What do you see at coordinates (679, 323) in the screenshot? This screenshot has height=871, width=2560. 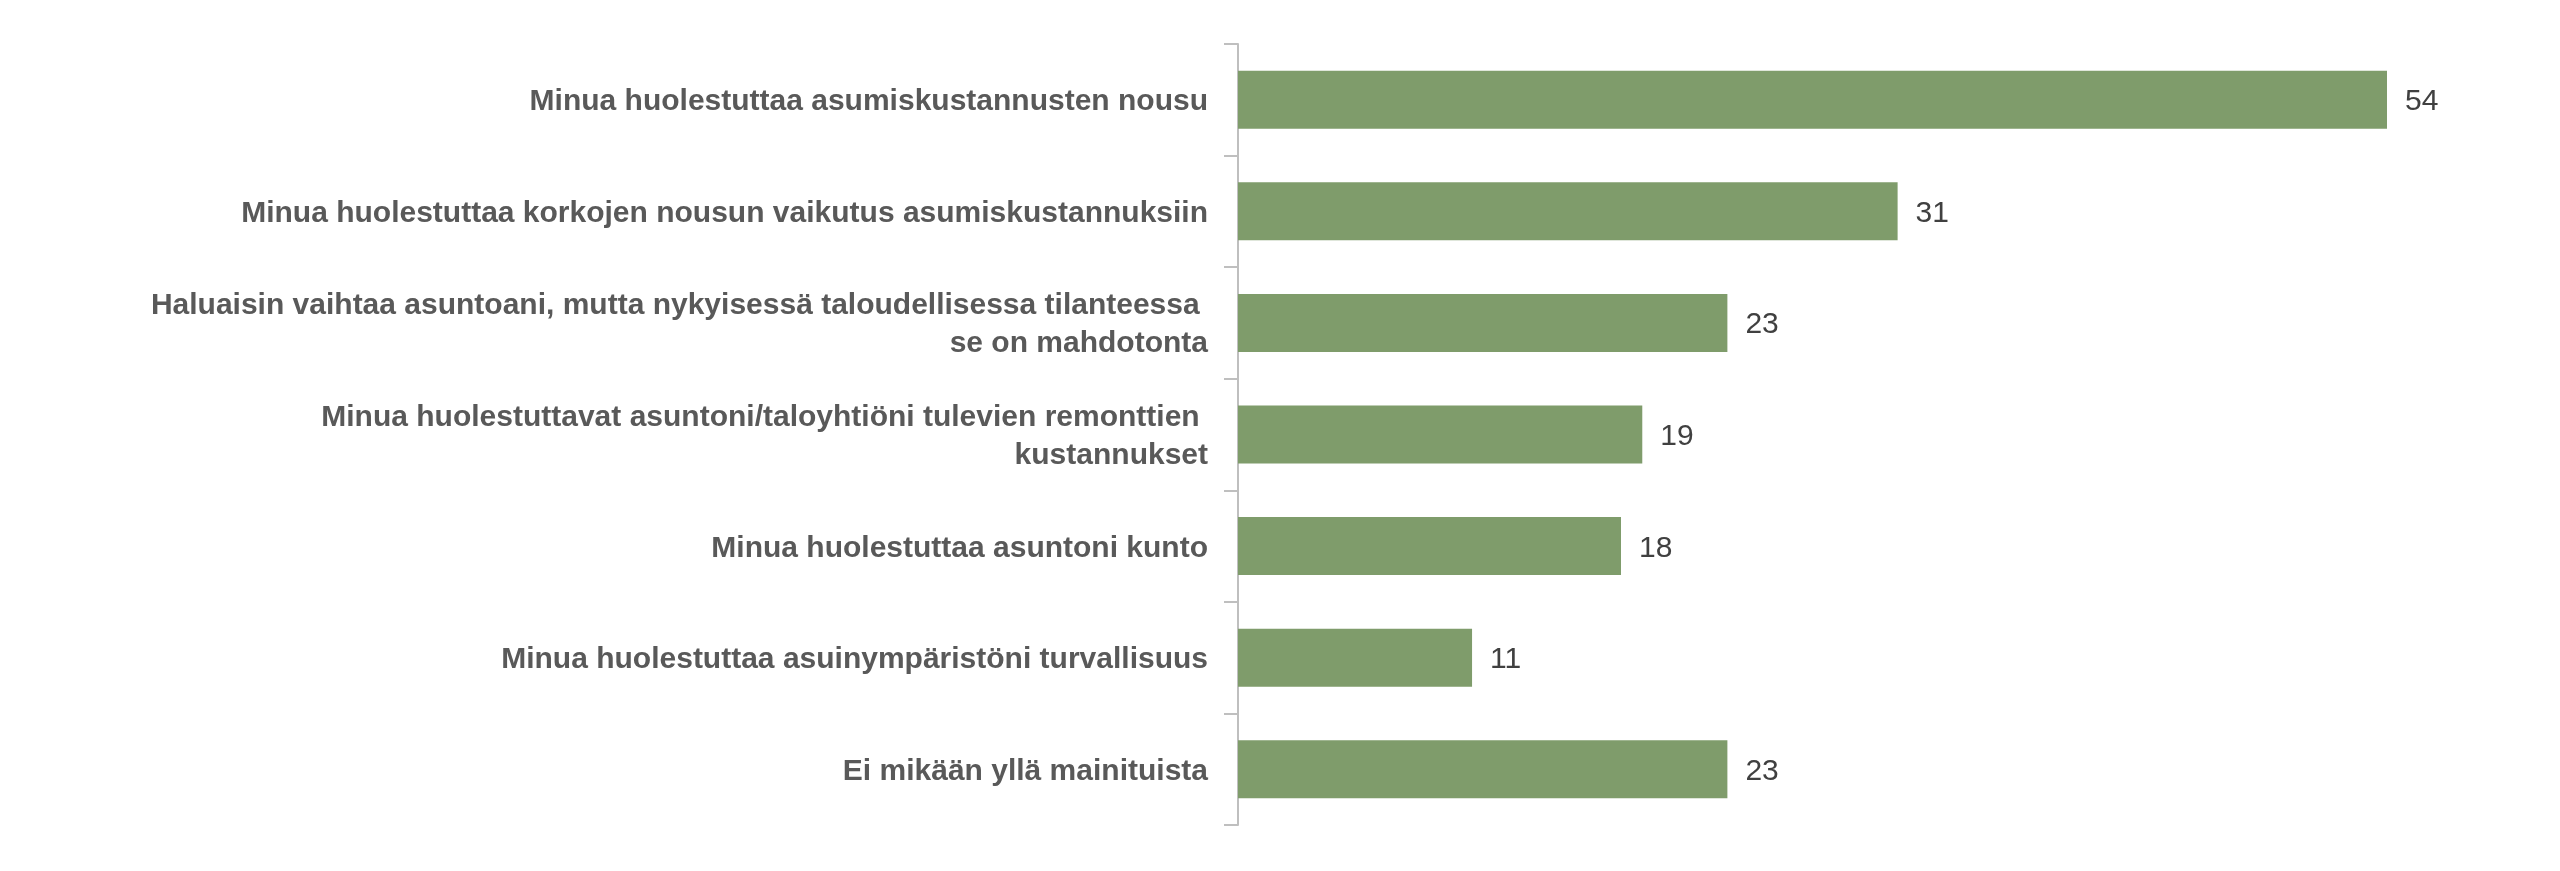 I see `y-tick-label: Haluaisin vaihtaa asuntoani, mutta nykyisessä taloudellisessa tilanteessa se on mahdotonta` at bounding box center [679, 323].